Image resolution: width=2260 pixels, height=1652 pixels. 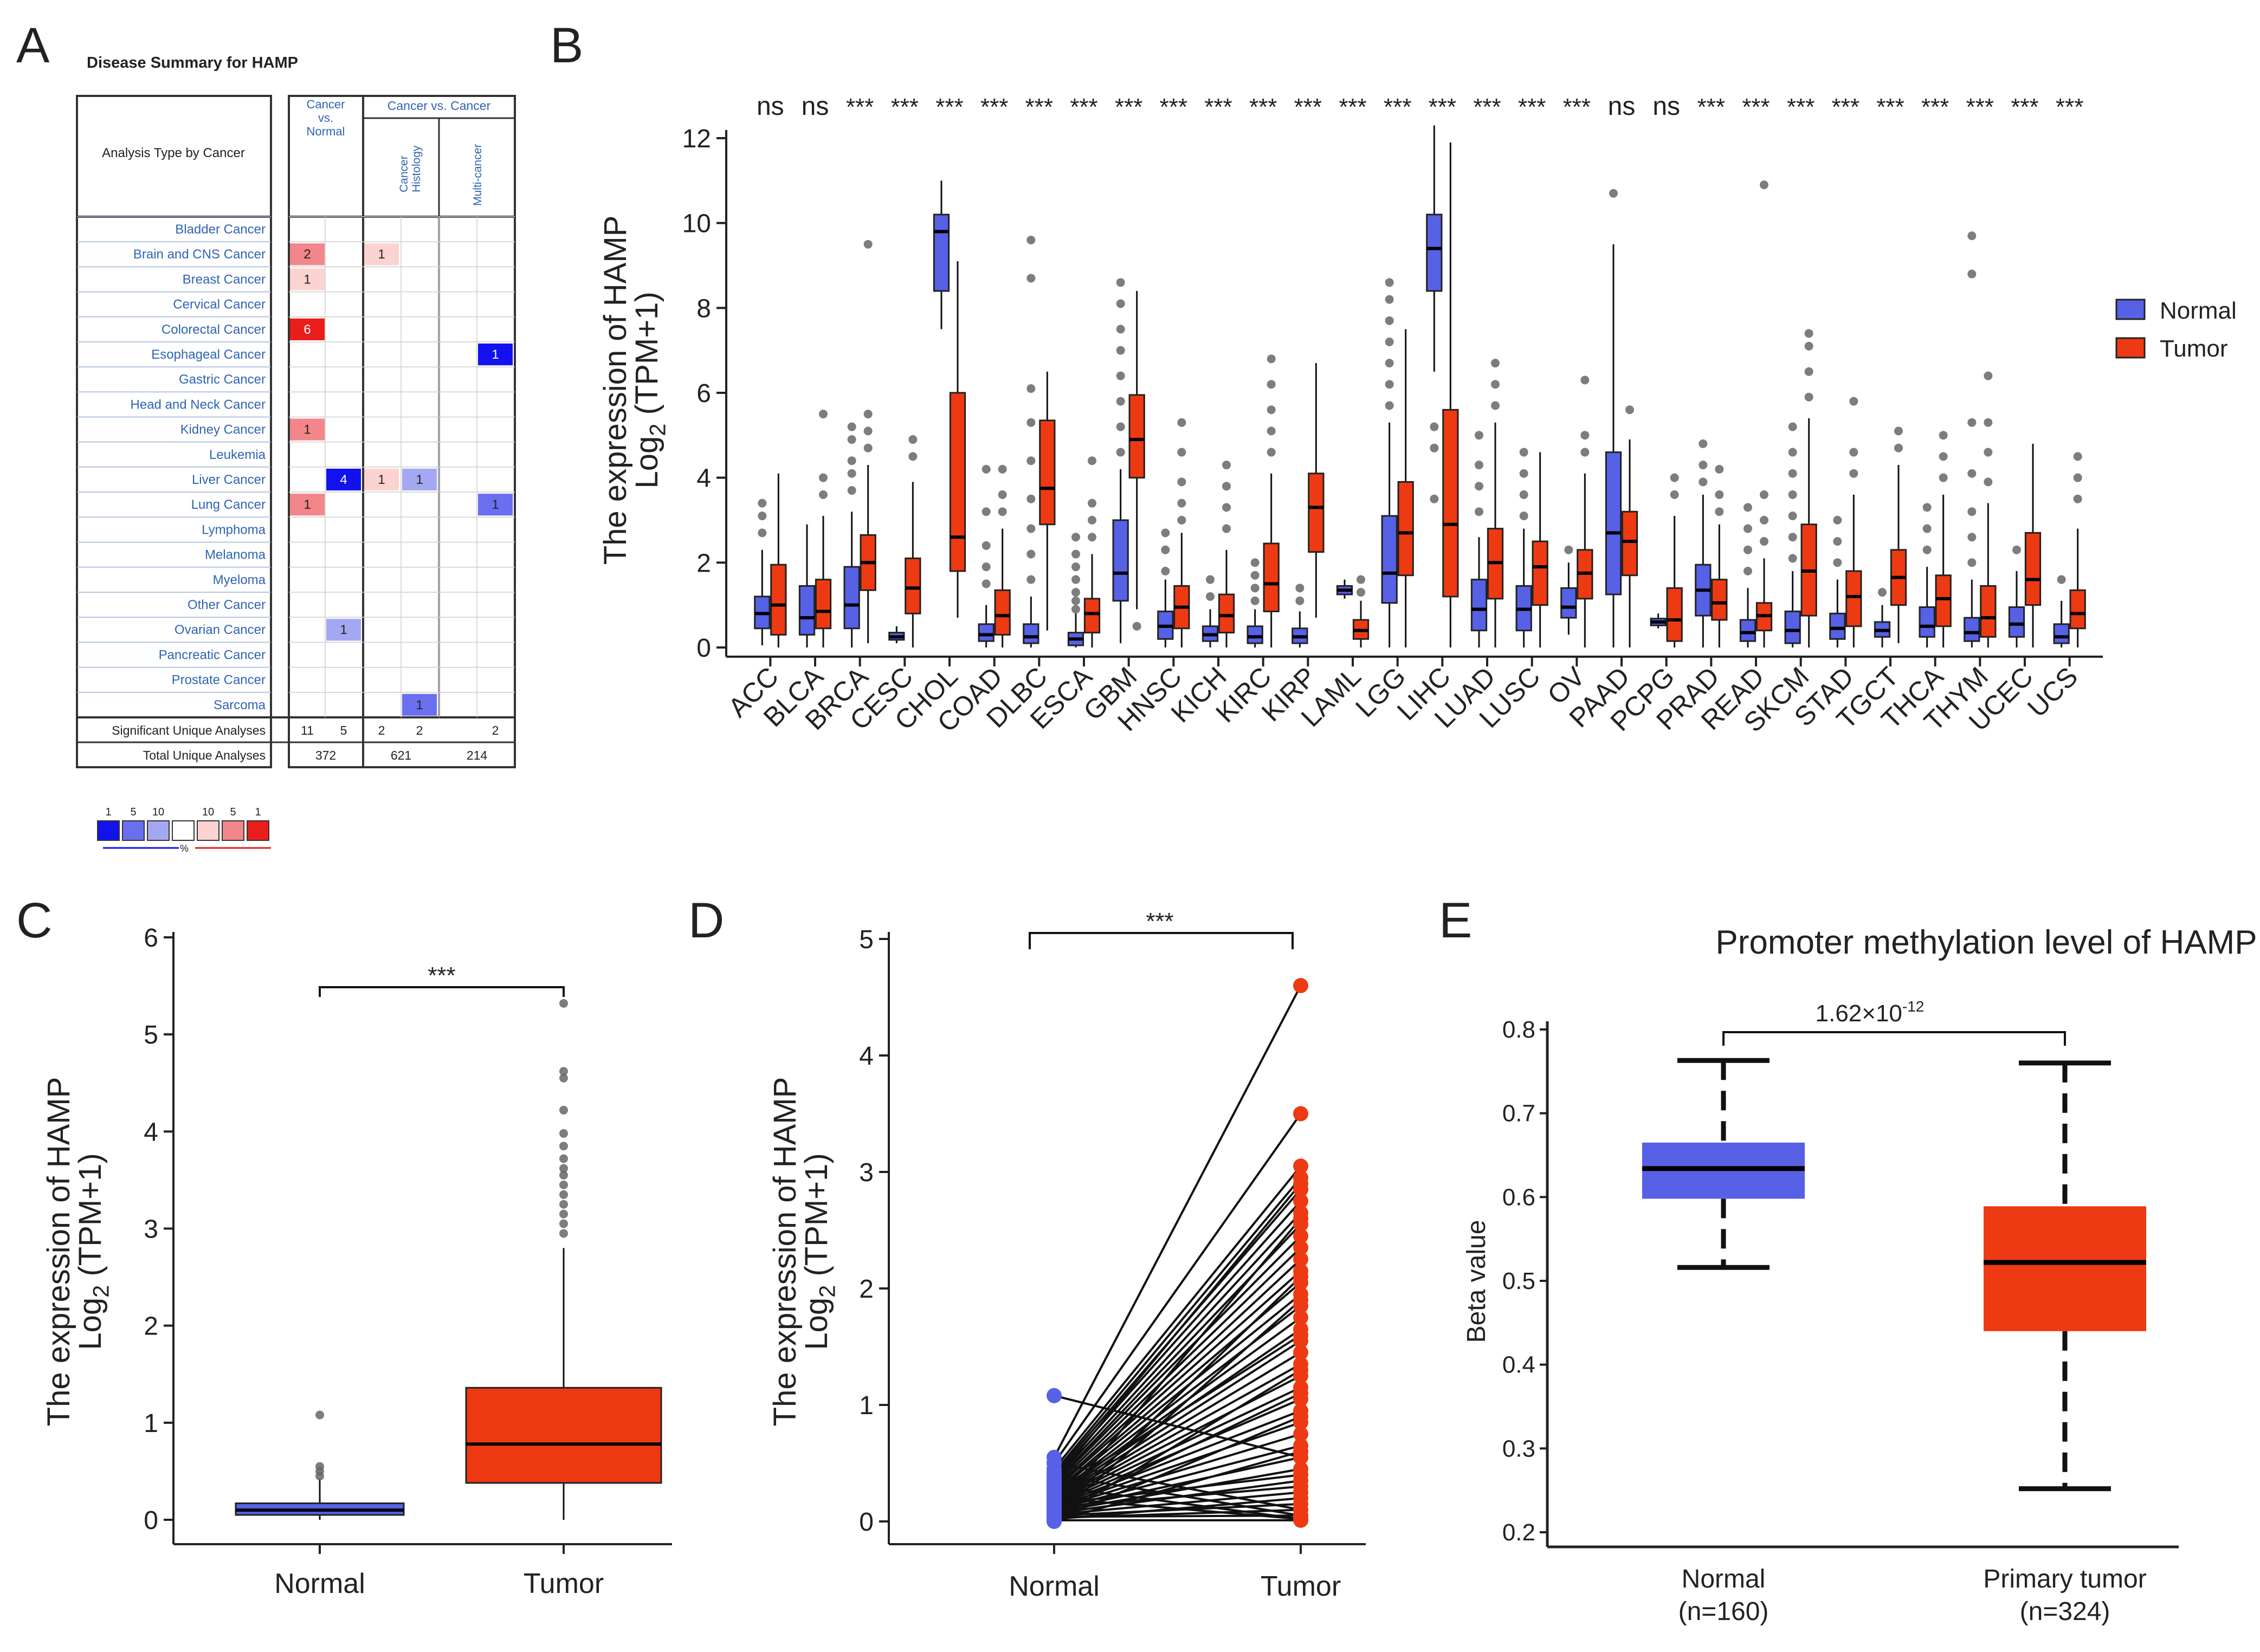 What do you see at coordinates (1405, 528) in the screenshot?
I see `box-tumor-lgg-box` at bounding box center [1405, 528].